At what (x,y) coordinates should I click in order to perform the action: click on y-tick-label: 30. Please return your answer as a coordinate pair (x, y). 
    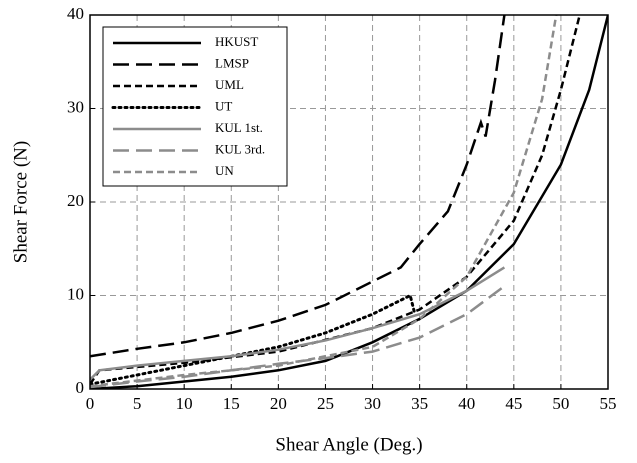
    Looking at the image, I should click on (75, 106).